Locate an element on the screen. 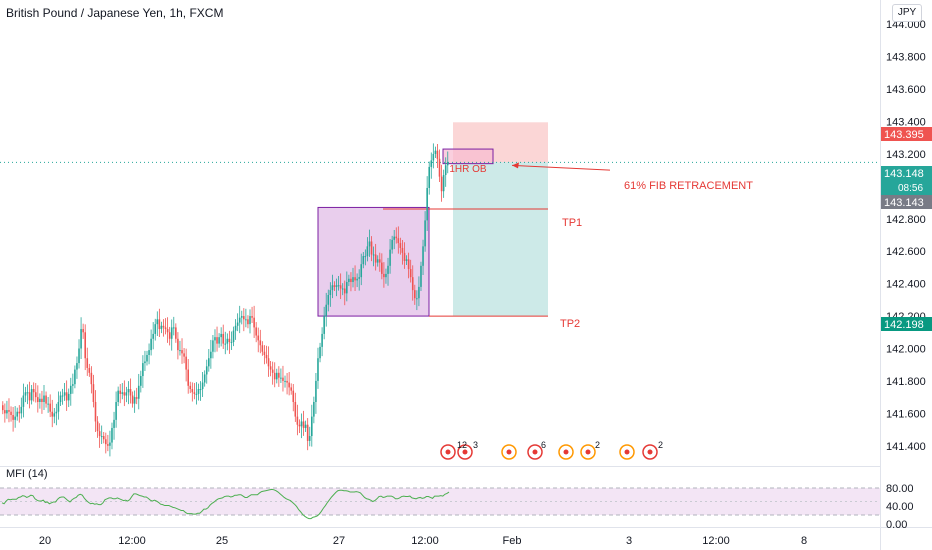 This screenshot has height=550, width=932. mfi-legend: MFI (14) is located at coordinates (27, 474).